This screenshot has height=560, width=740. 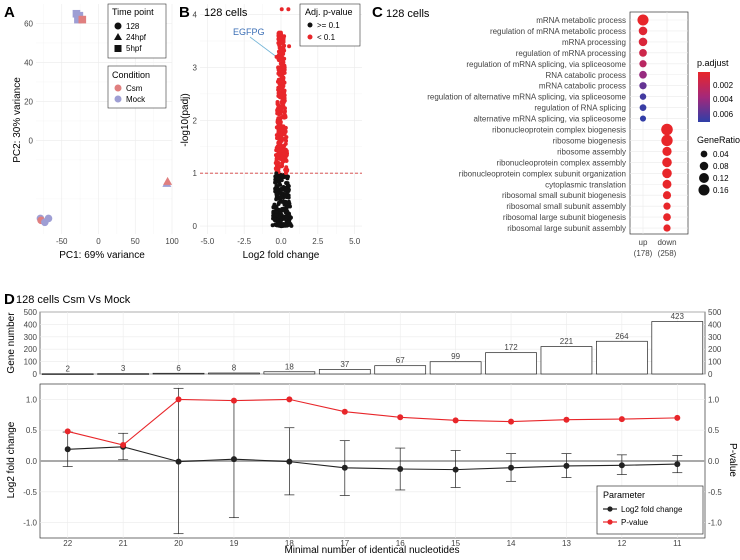 I want to click on line-x-tick: 22, so click(x=67, y=543).